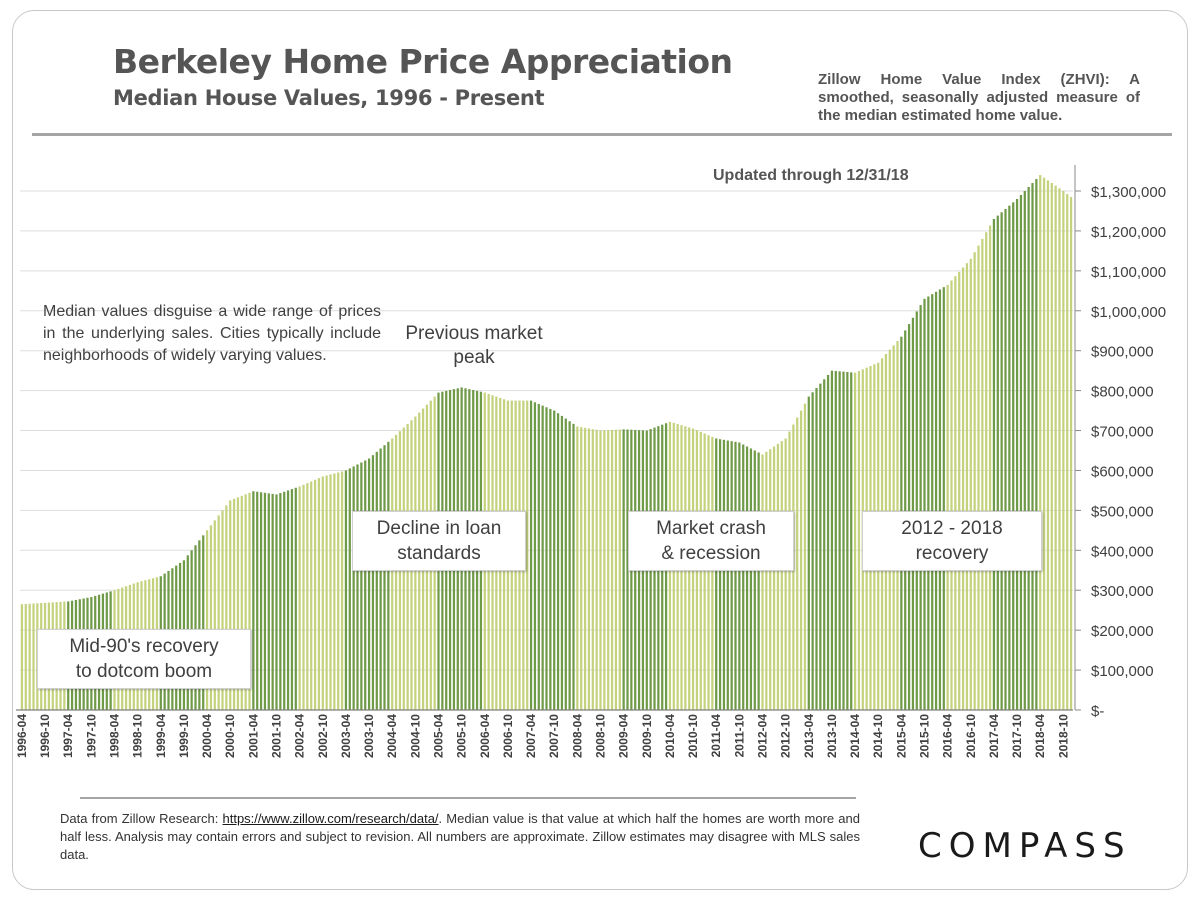 This screenshot has height=900, width=1200. Describe the element at coordinates (1128, 192) in the screenshot. I see `y-tick-label: $1,300,000` at that location.